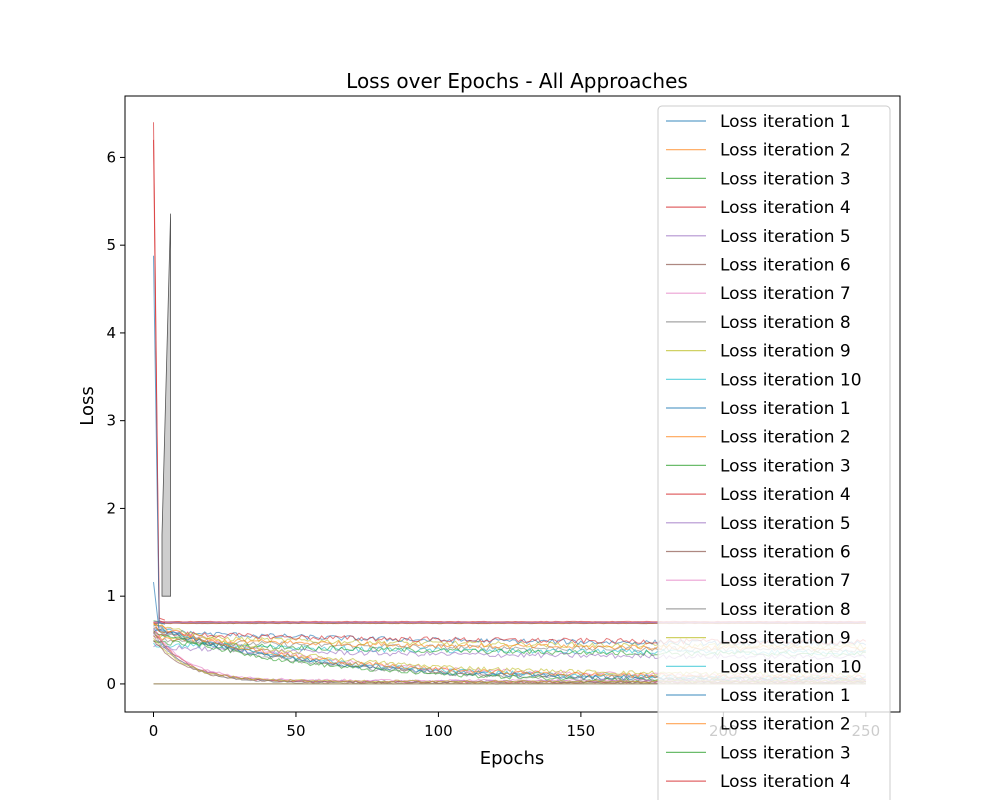 This screenshot has width=1000, height=804. What do you see at coordinates (111, 684) in the screenshot?
I see `y-tick-label: 0` at bounding box center [111, 684].